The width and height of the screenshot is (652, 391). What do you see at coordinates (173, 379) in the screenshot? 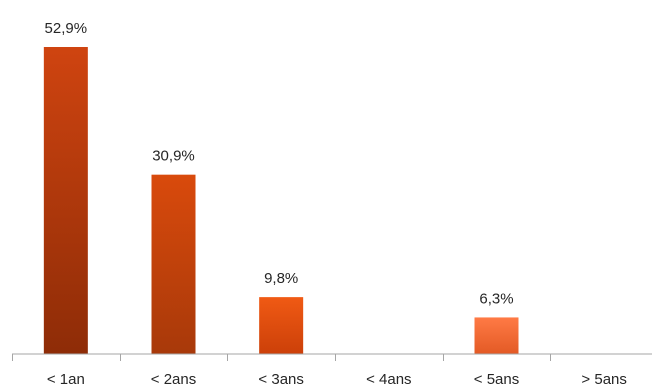
I see `category-label: < 2ans` at bounding box center [173, 379].